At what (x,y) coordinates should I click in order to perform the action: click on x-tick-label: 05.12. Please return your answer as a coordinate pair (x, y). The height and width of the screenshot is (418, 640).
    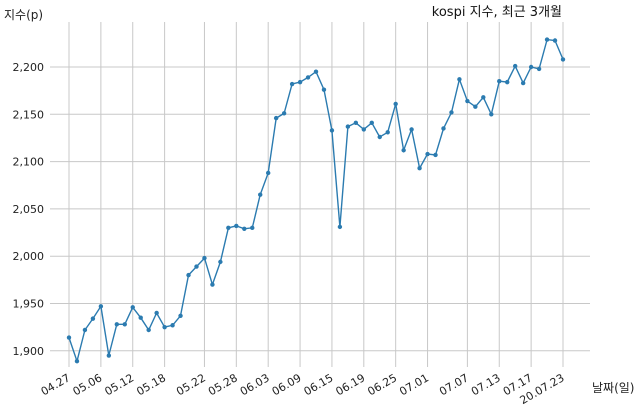
    Looking at the image, I should click on (119, 384).